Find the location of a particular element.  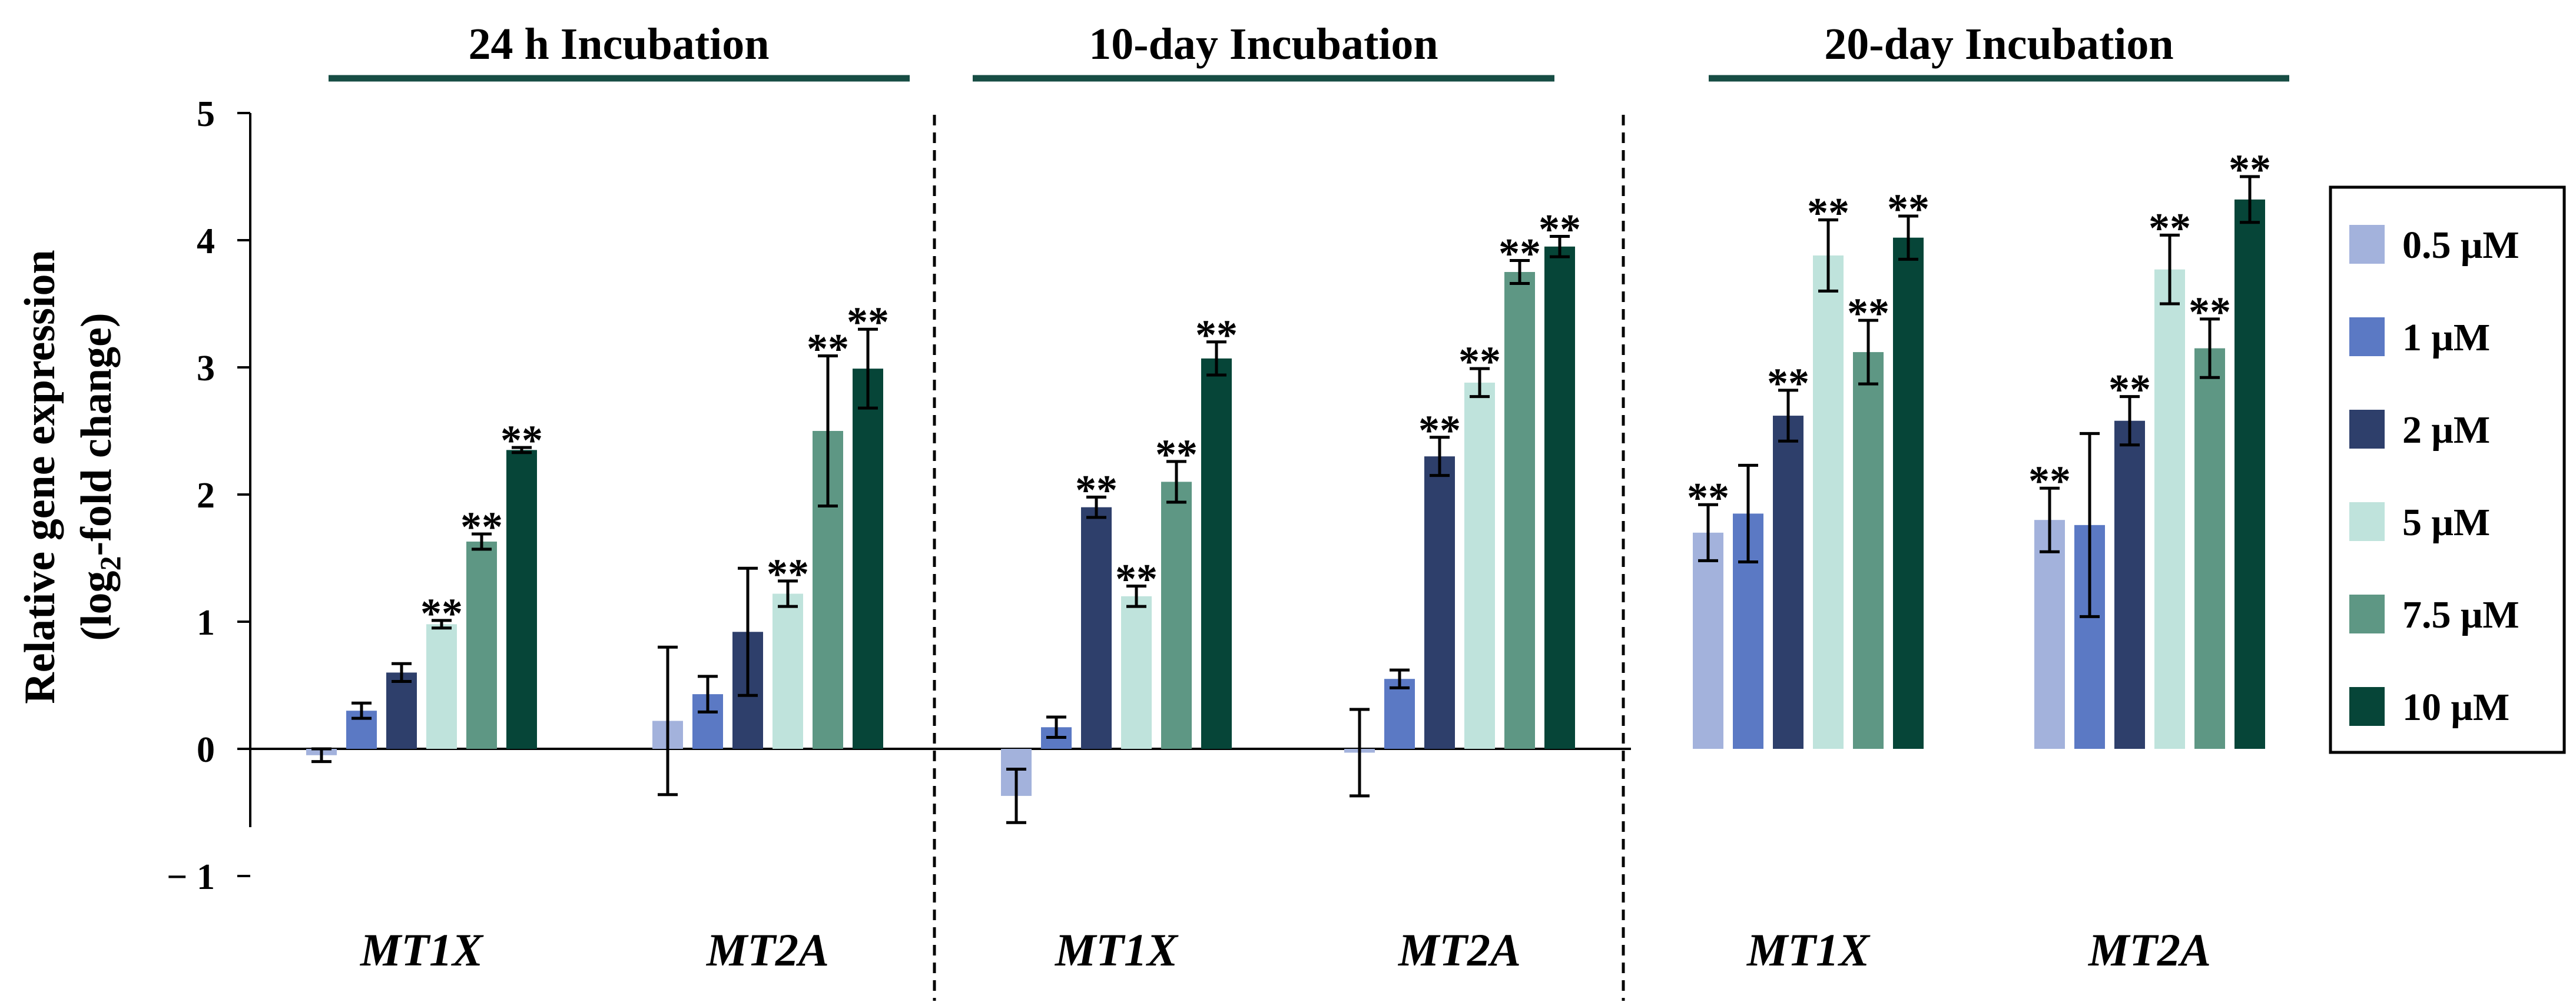

legend: 0.5 μM 1 μM 2 μM 5 μM 7.5 μM 10 μM is located at coordinates (2447, 469).